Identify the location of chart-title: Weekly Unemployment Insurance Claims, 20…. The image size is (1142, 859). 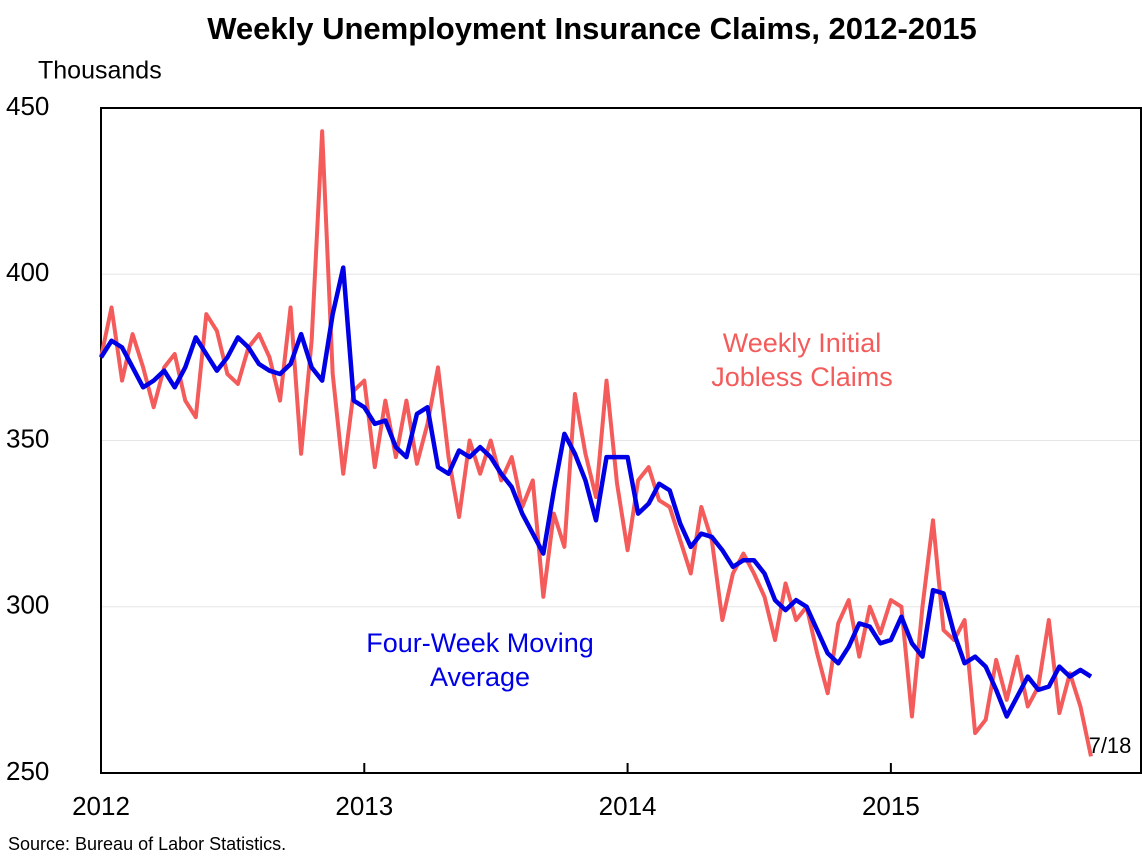
(592, 28).